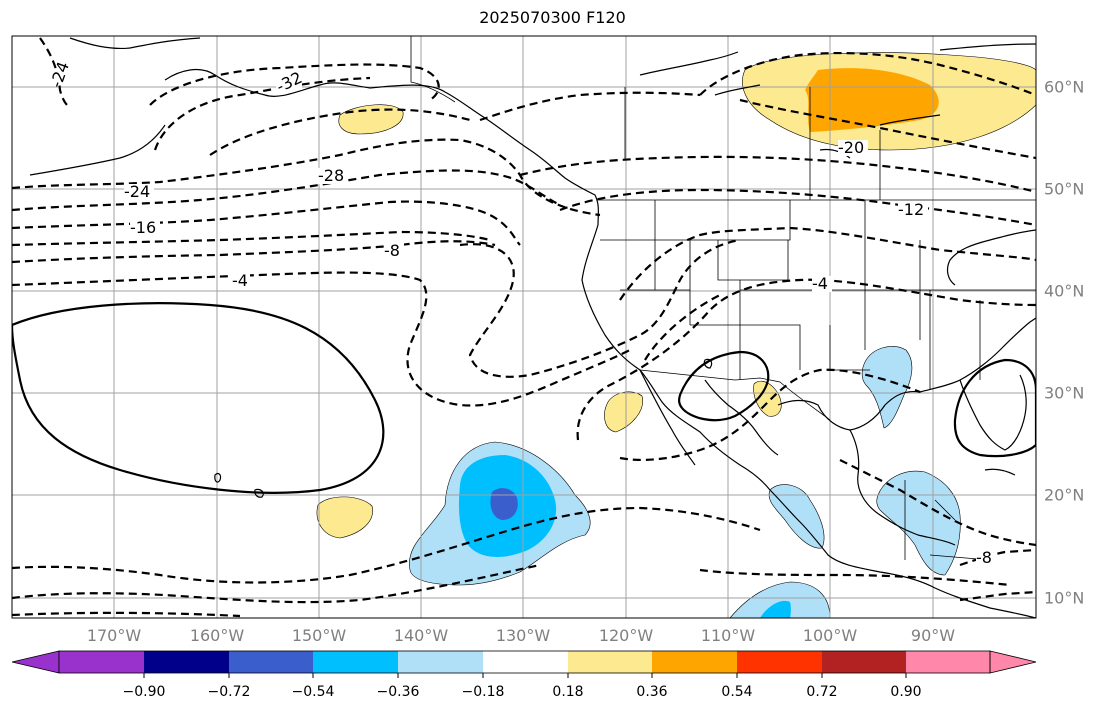 This screenshot has width=1105, height=712. Describe the element at coordinates (568, 692) in the screenshot. I see `colorbar-tick-label: 0.18` at that location.